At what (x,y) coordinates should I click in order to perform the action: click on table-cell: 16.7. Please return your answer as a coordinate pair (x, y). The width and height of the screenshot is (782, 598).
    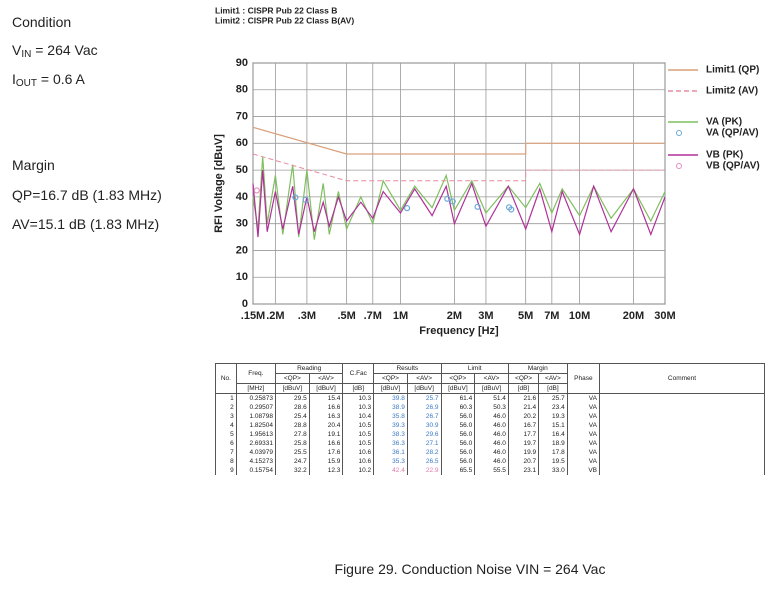
    Looking at the image, I should click on (523, 425).